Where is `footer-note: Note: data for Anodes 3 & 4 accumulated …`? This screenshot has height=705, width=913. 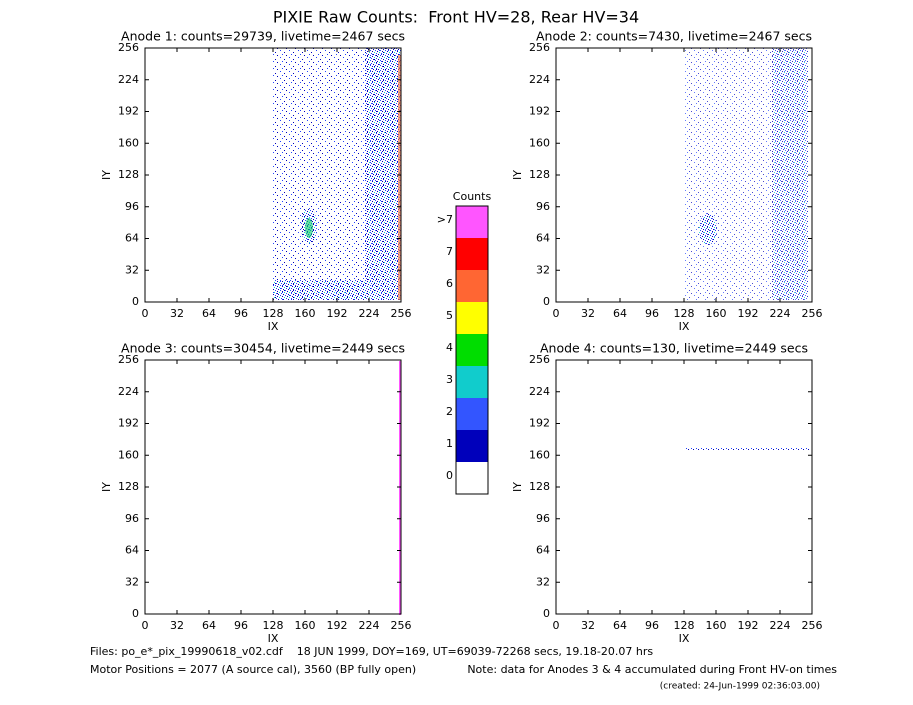 footer-note: Note: data for Anodes 3 & 4 accumulated … is located at coordinates (652, 669).